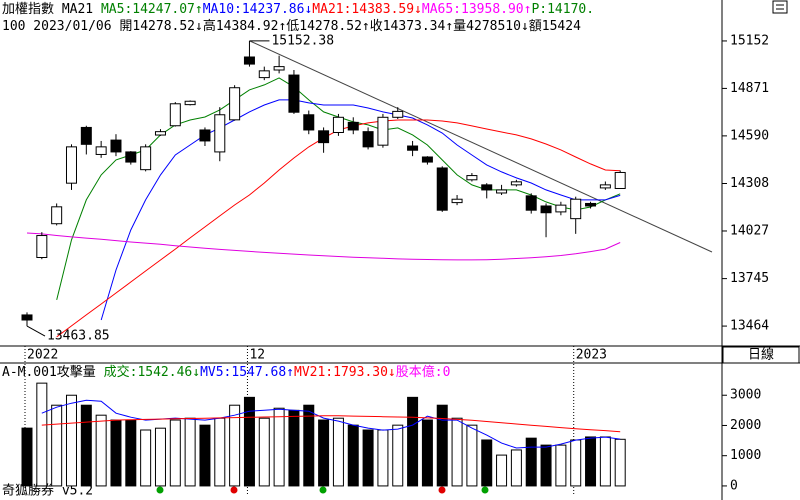  I want to click on header-item: MA21:14383.59↓, so click(367, 9).